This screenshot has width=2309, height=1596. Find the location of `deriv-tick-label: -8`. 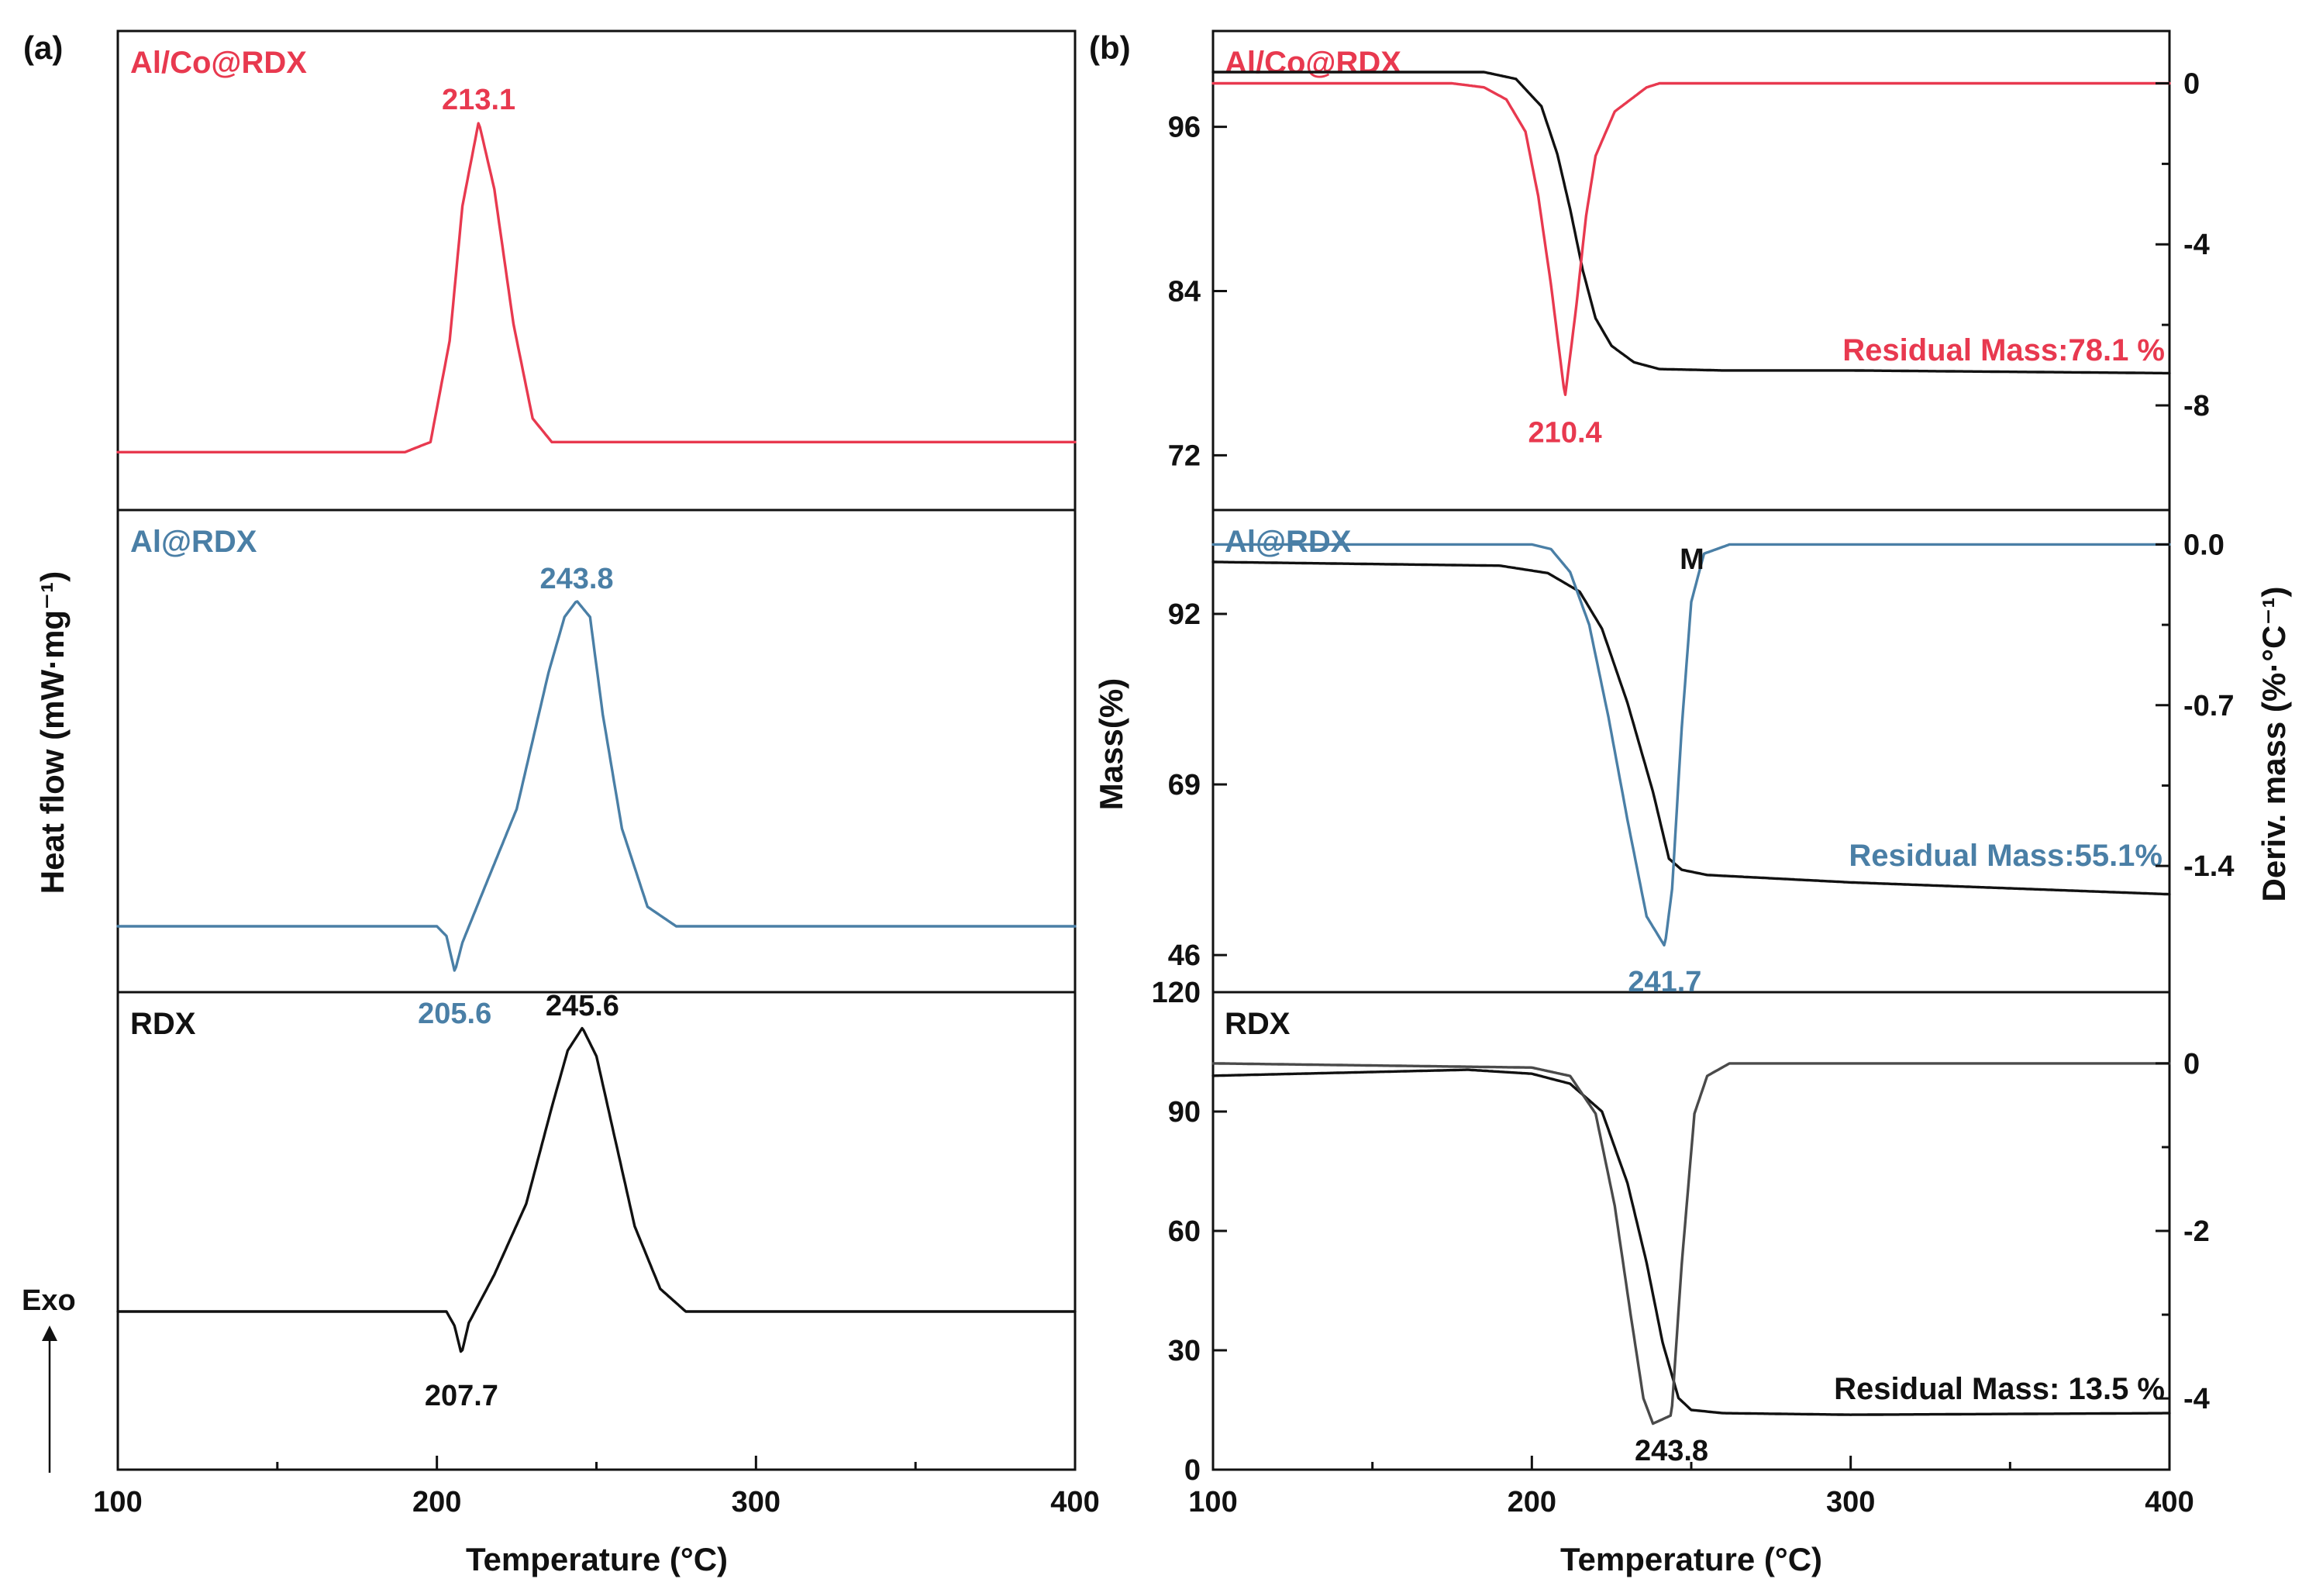

deriv-tick-label: -8 is located at coordinates (2196, 406).